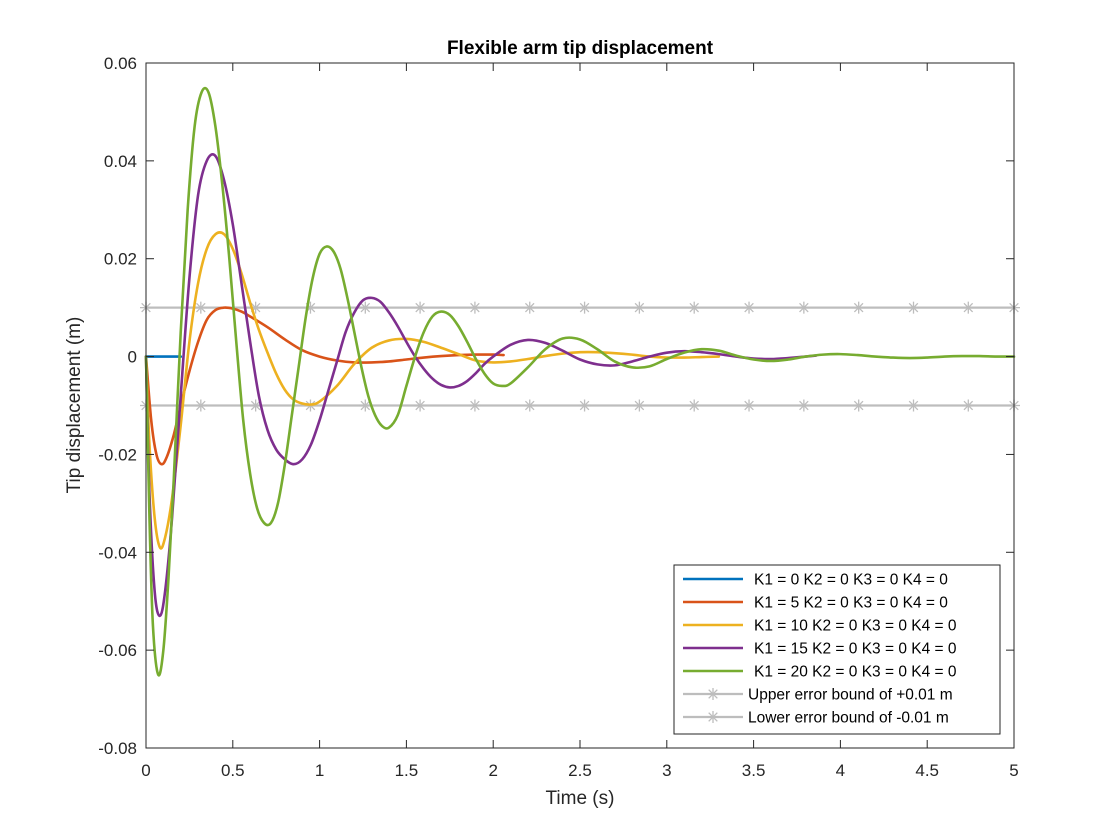 The height and width of the screenshot is (840, 1120). I want to click on legend-label: K1 = 20 K2 = 0 K3 = 0 K4 = 0, so click(855, 672).